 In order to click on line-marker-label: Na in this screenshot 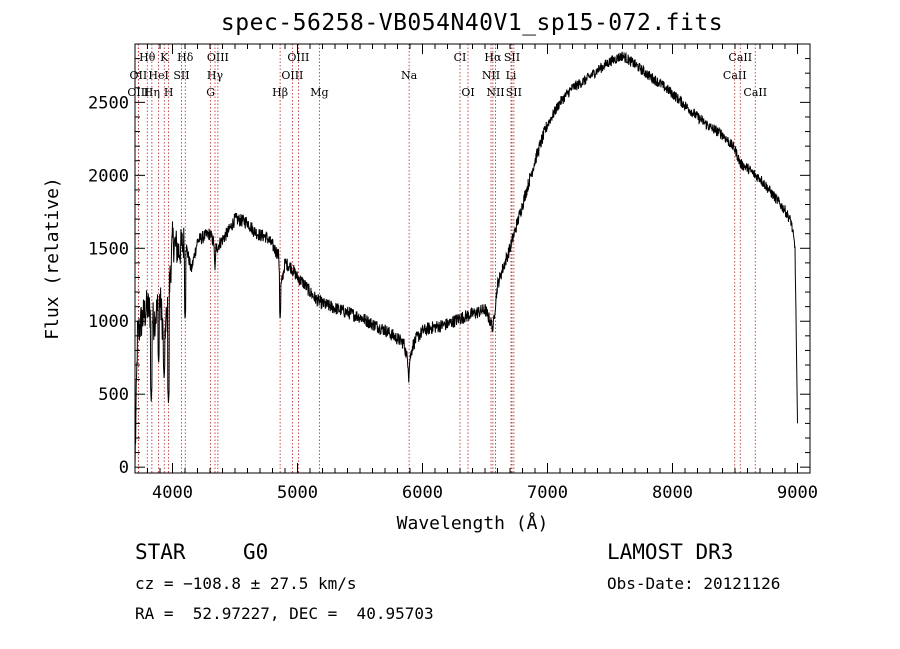, I will do `click(409, 75)`.